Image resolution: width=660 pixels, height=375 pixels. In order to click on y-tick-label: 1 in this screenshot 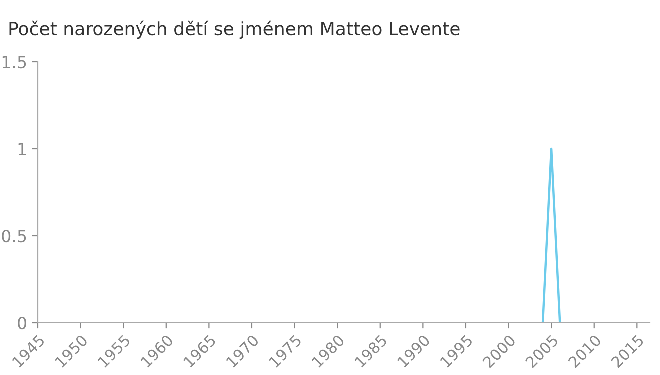, I will do `click(22, 149)`.